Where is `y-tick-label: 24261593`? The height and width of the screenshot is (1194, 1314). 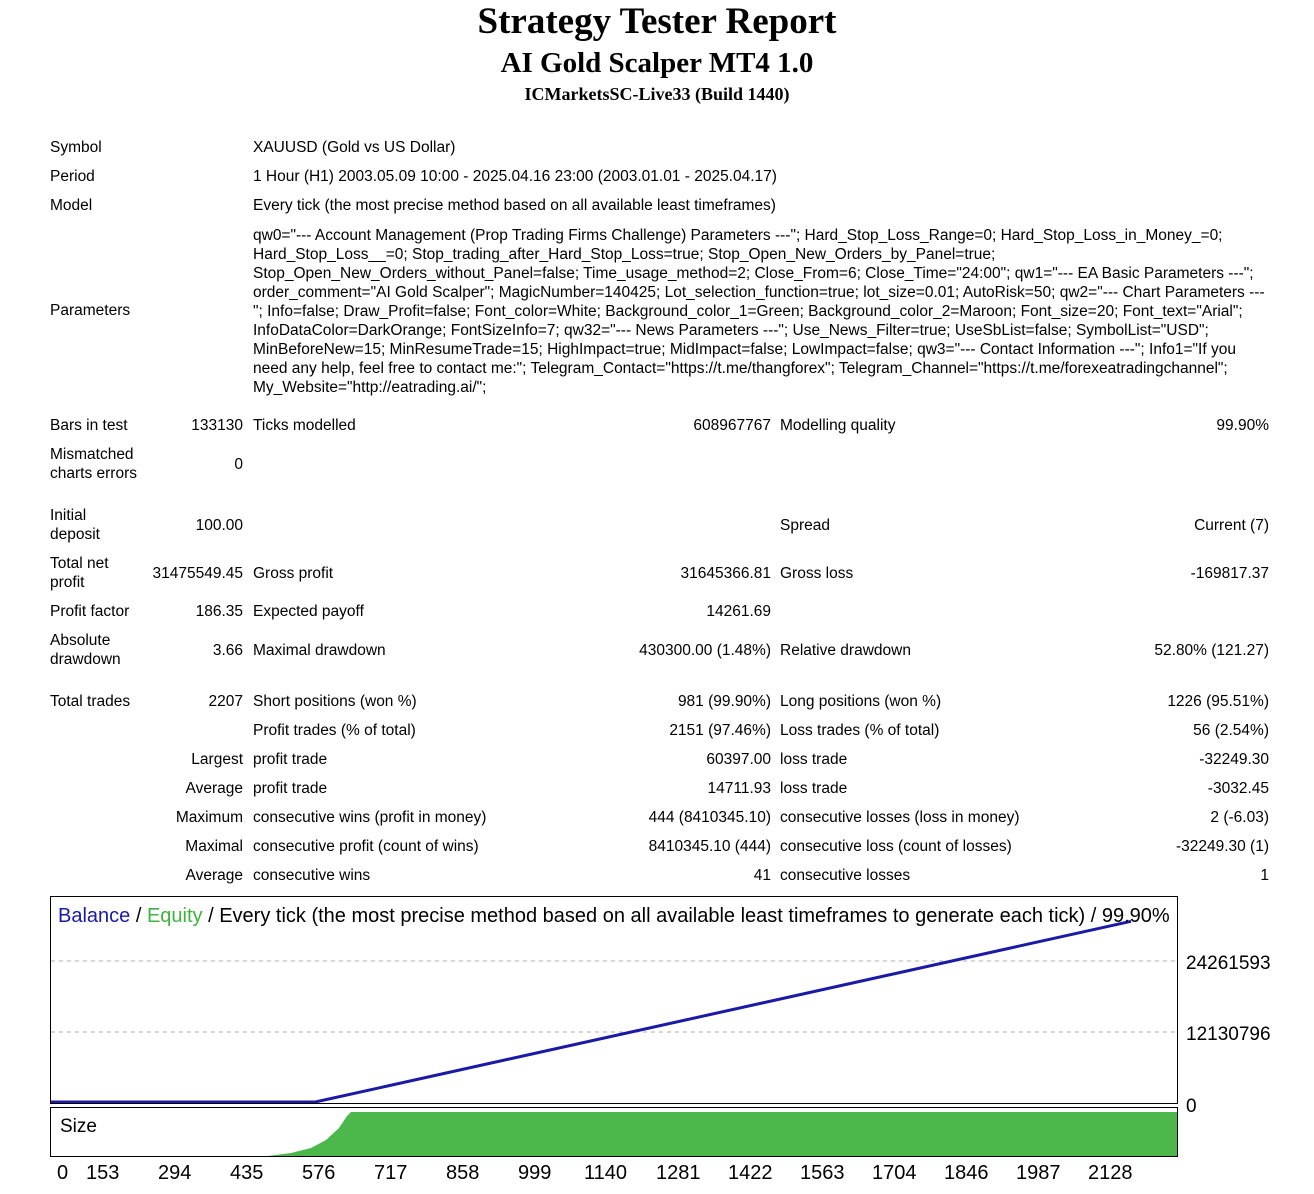
y-tick-label: 24261593 is located at coordinates (1228, 963).